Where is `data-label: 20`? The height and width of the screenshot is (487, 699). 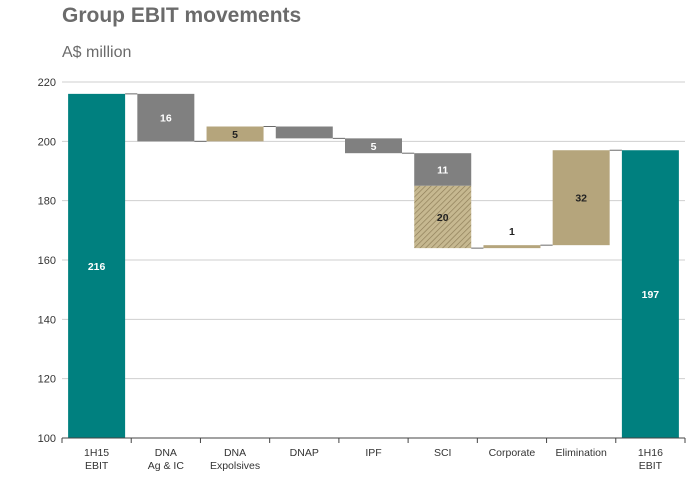 data-label: 20 is located at coordinates (443, 218).